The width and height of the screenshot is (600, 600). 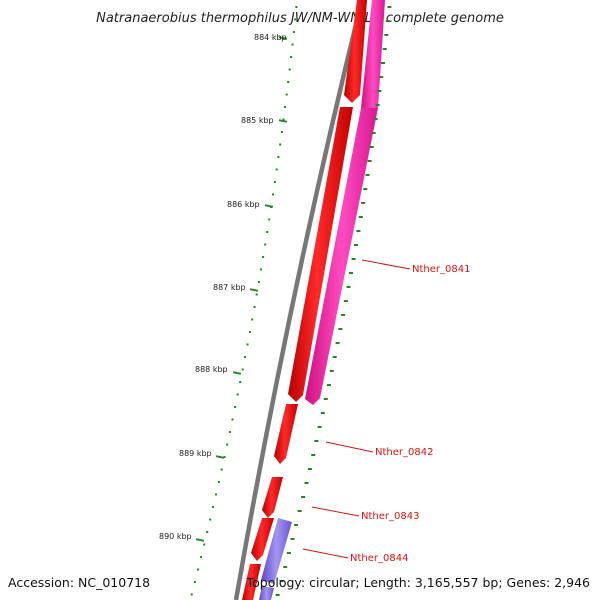 I want to click on kbp-label: 886 kbp, so click(x=243, y=204).